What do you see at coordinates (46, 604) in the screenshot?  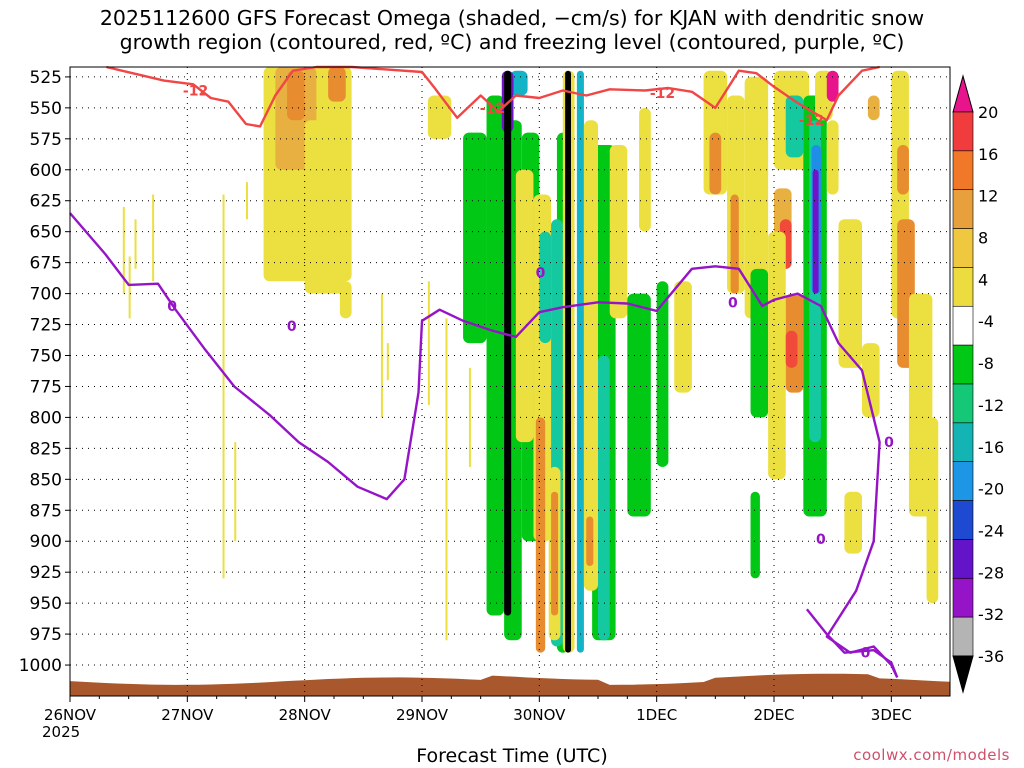 I see `y-tick-label: 950` at bounding box center [46, 604].